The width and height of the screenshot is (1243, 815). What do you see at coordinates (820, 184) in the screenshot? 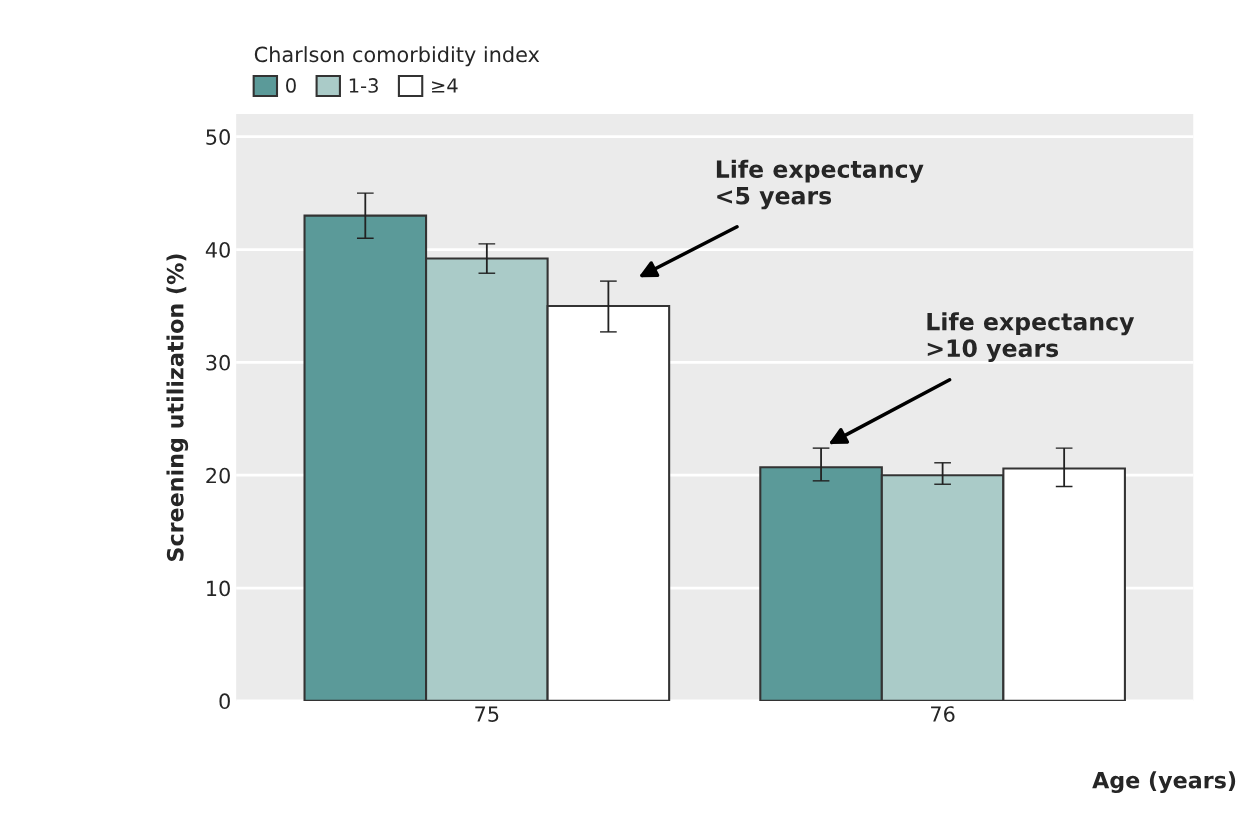
I see `annotation: Life expectancy <5 years` at bounding box center [820, 184].